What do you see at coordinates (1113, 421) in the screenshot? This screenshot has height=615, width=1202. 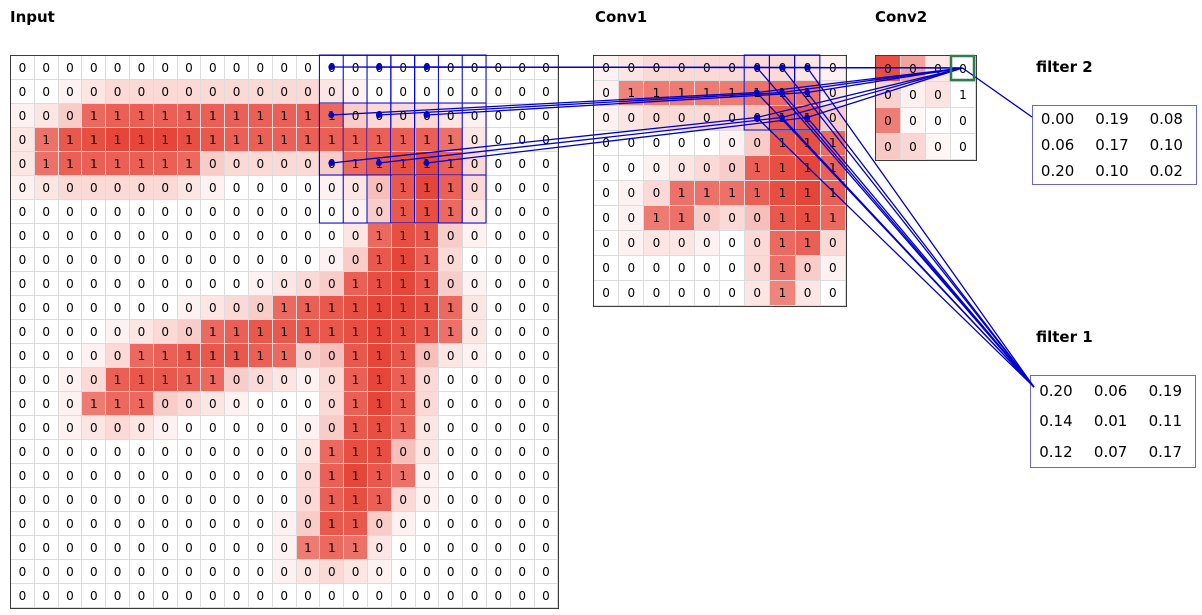 I see `filter1-weights-box: 0.20 0.06 0.19 0.14 0.01 0.11 0.12 0.07 0.17` at bounding box center [1113, 421].